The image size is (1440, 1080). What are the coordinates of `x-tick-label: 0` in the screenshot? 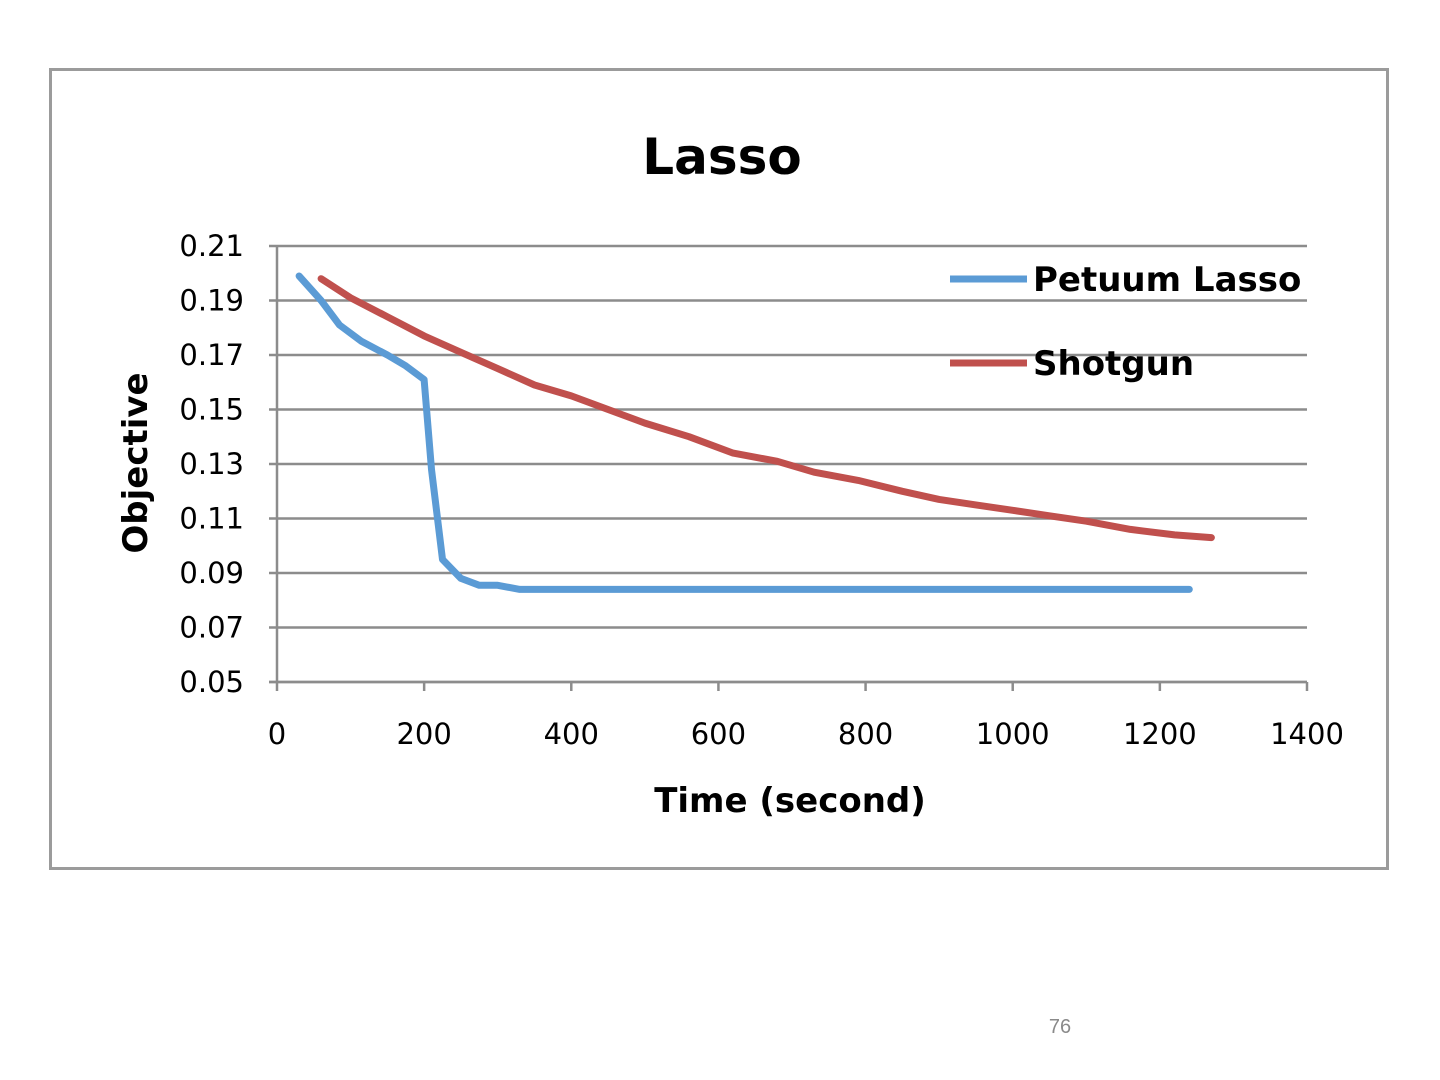 It's located at (277, 734).